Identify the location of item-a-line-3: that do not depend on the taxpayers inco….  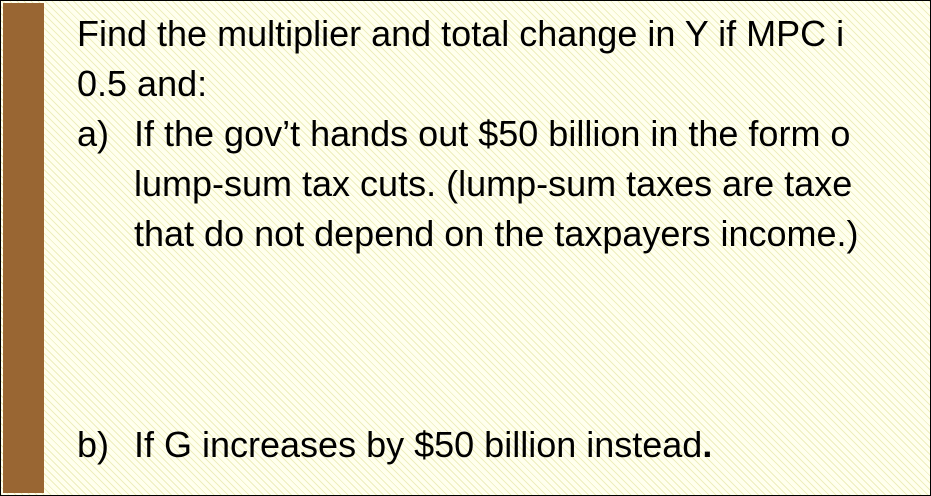
(496, 233).